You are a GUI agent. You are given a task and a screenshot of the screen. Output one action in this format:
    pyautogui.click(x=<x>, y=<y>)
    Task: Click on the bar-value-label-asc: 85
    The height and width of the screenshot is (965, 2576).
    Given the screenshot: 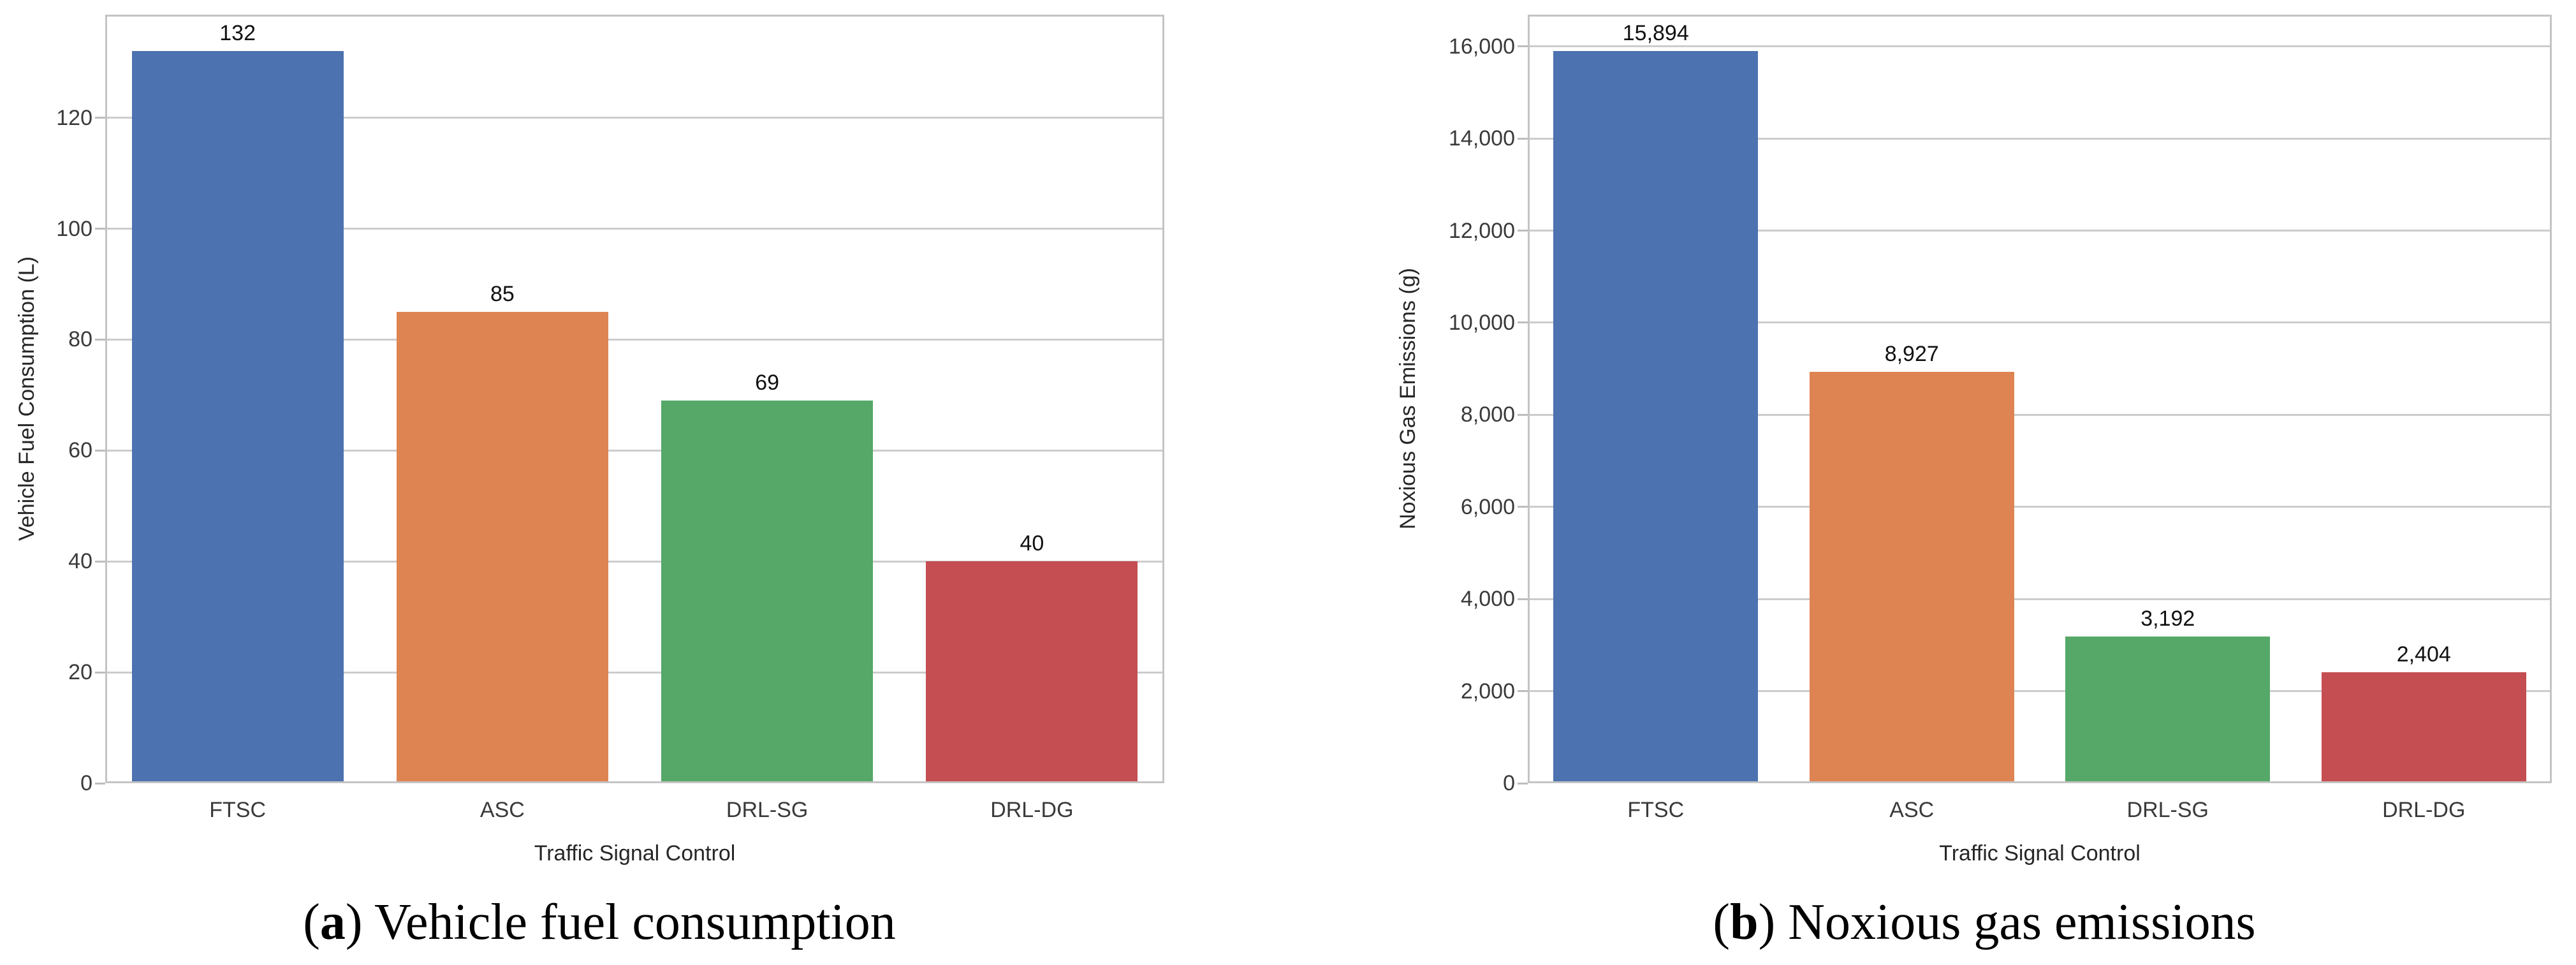 What is the action you would take?
    pyautogui.click(x=502, y=294)
    